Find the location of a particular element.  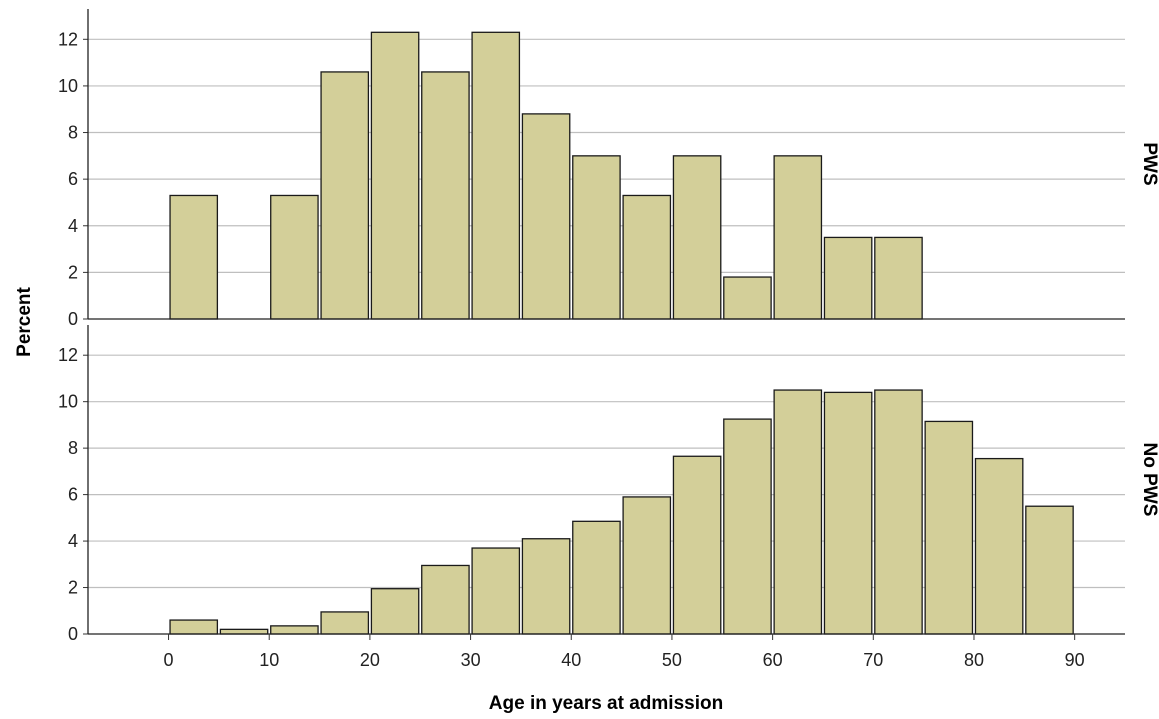

x-tick-label: 10 is located at coordinates (269, 660).